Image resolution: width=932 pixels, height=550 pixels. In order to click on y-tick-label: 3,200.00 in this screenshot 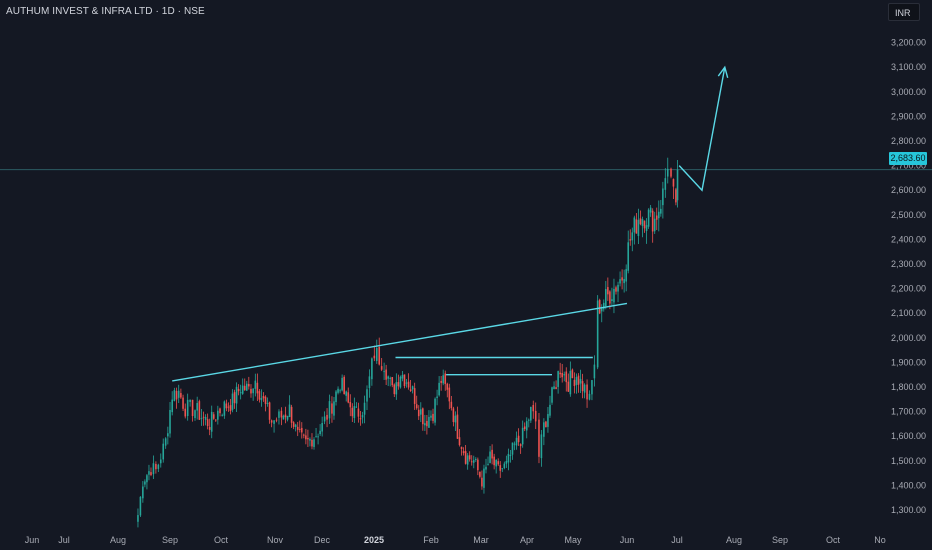, I will do `click(908, 43)`.